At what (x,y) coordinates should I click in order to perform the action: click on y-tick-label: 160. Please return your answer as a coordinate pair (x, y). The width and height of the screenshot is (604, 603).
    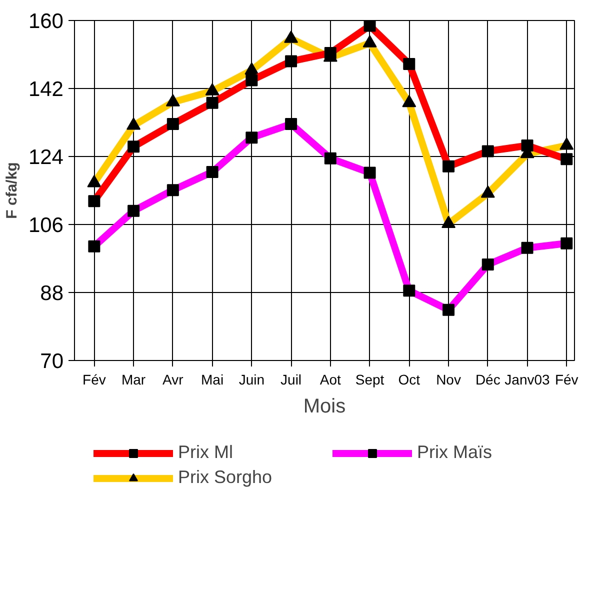
    Looking at the image, I should click on (46, 21).